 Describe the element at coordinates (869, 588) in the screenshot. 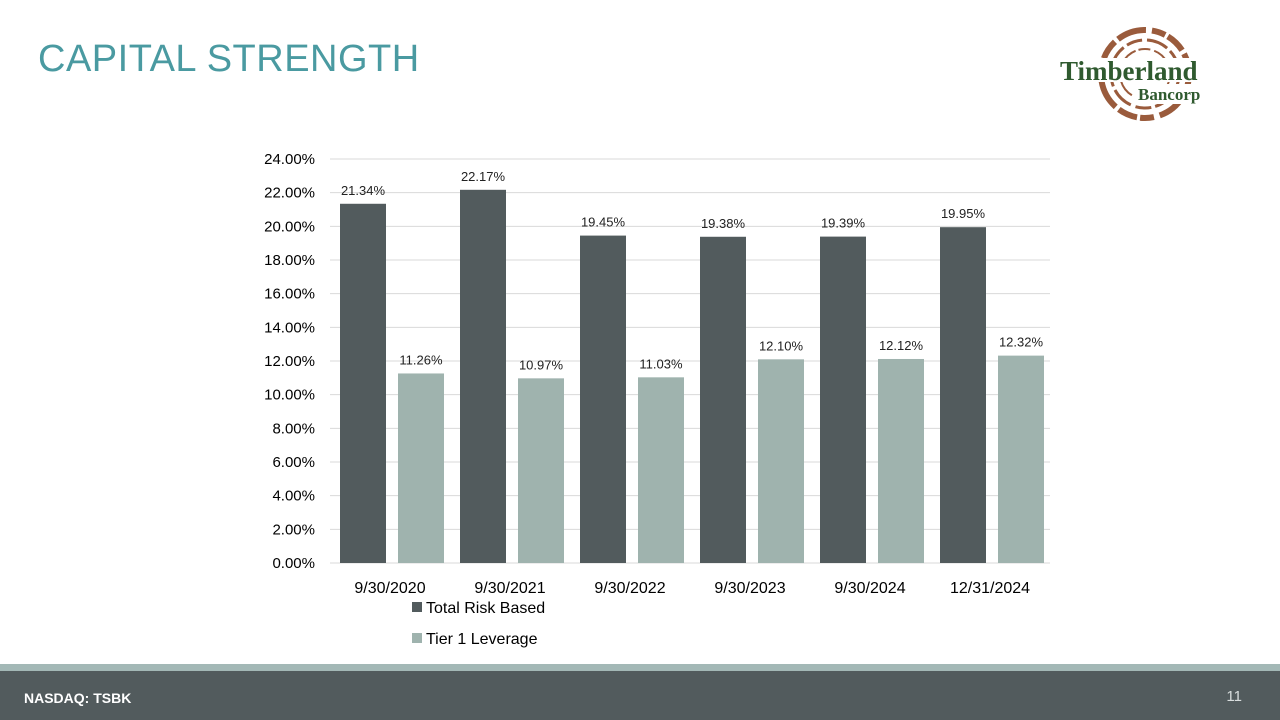

I see `x-tick-label: 9/30/2024` at that location.